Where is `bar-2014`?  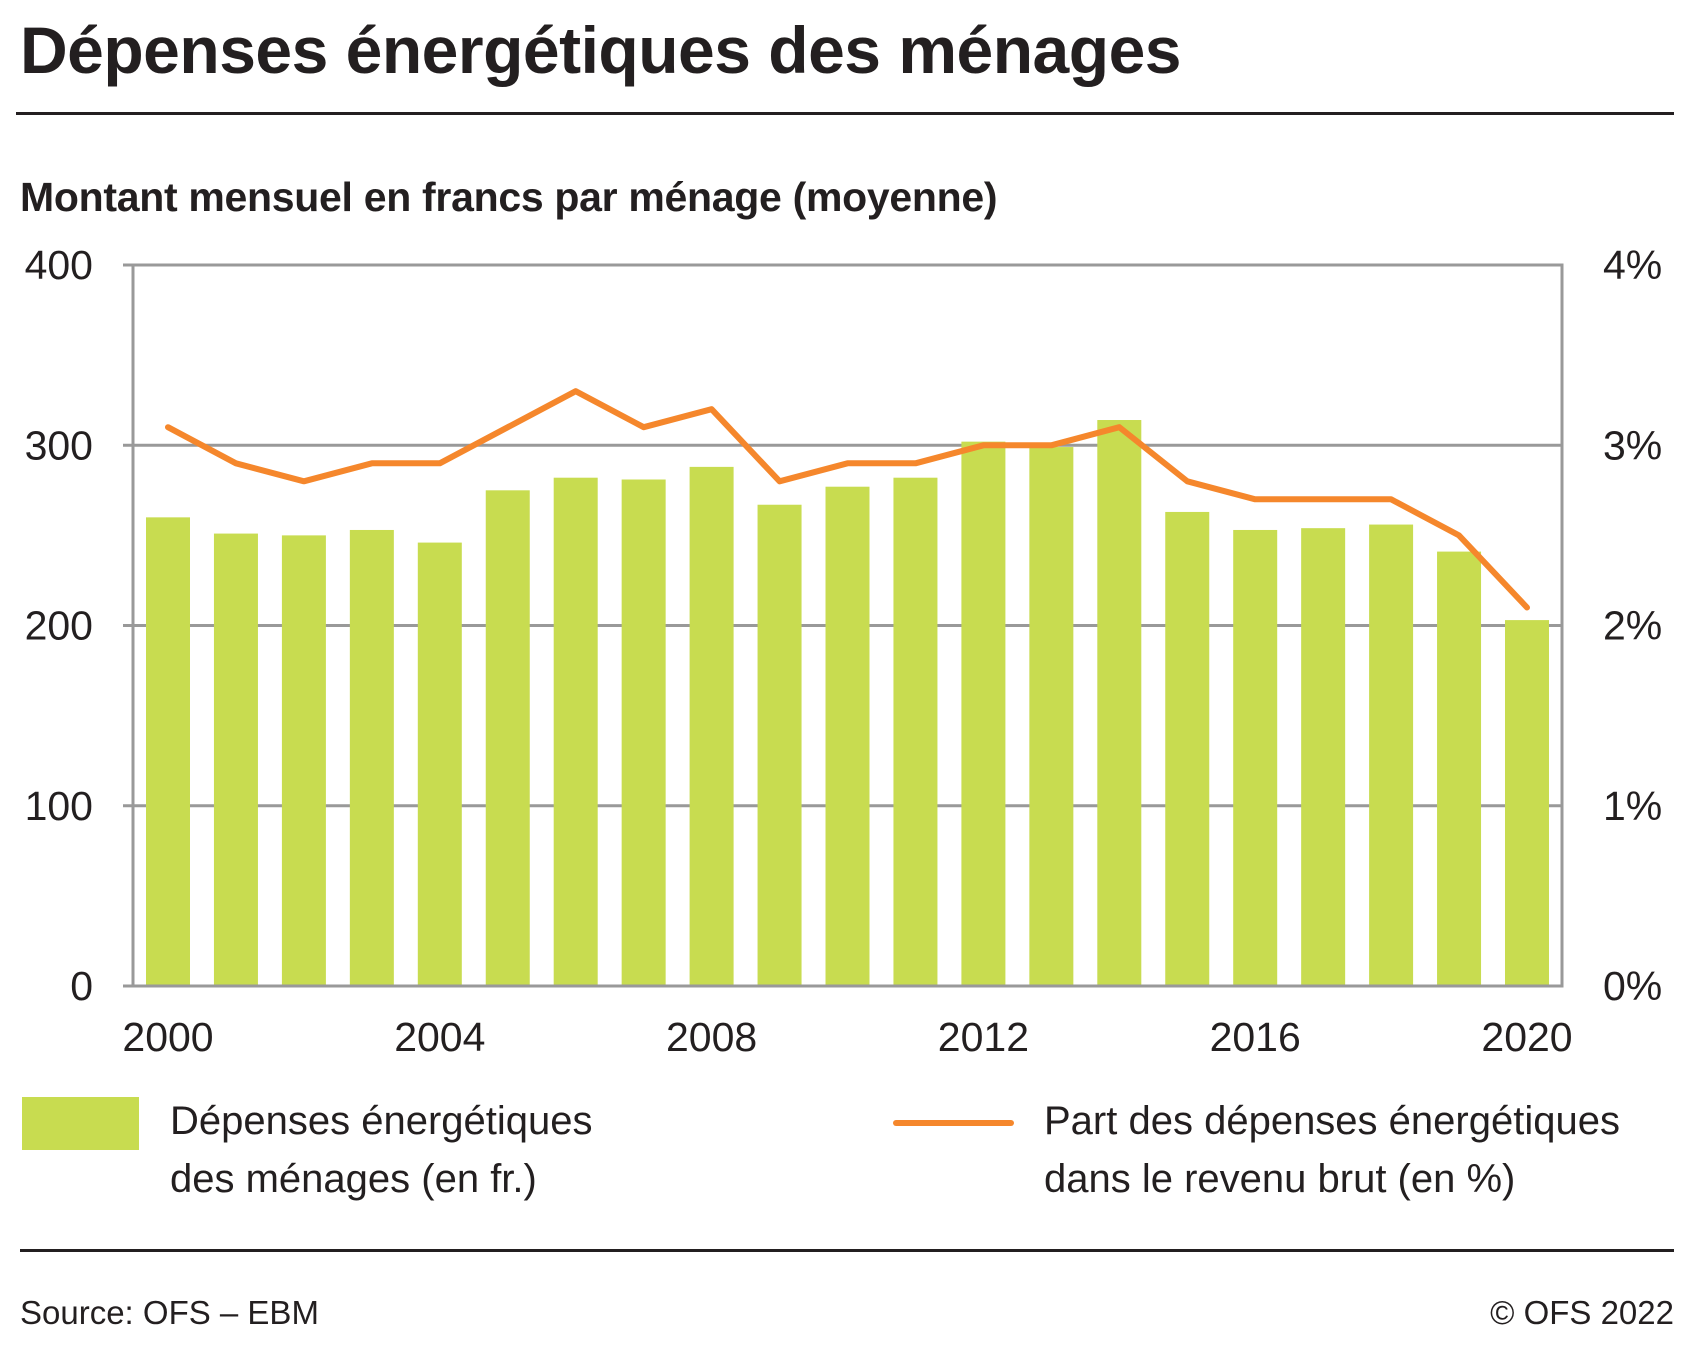
bar-2014 is located at coordinates (1119, 703).